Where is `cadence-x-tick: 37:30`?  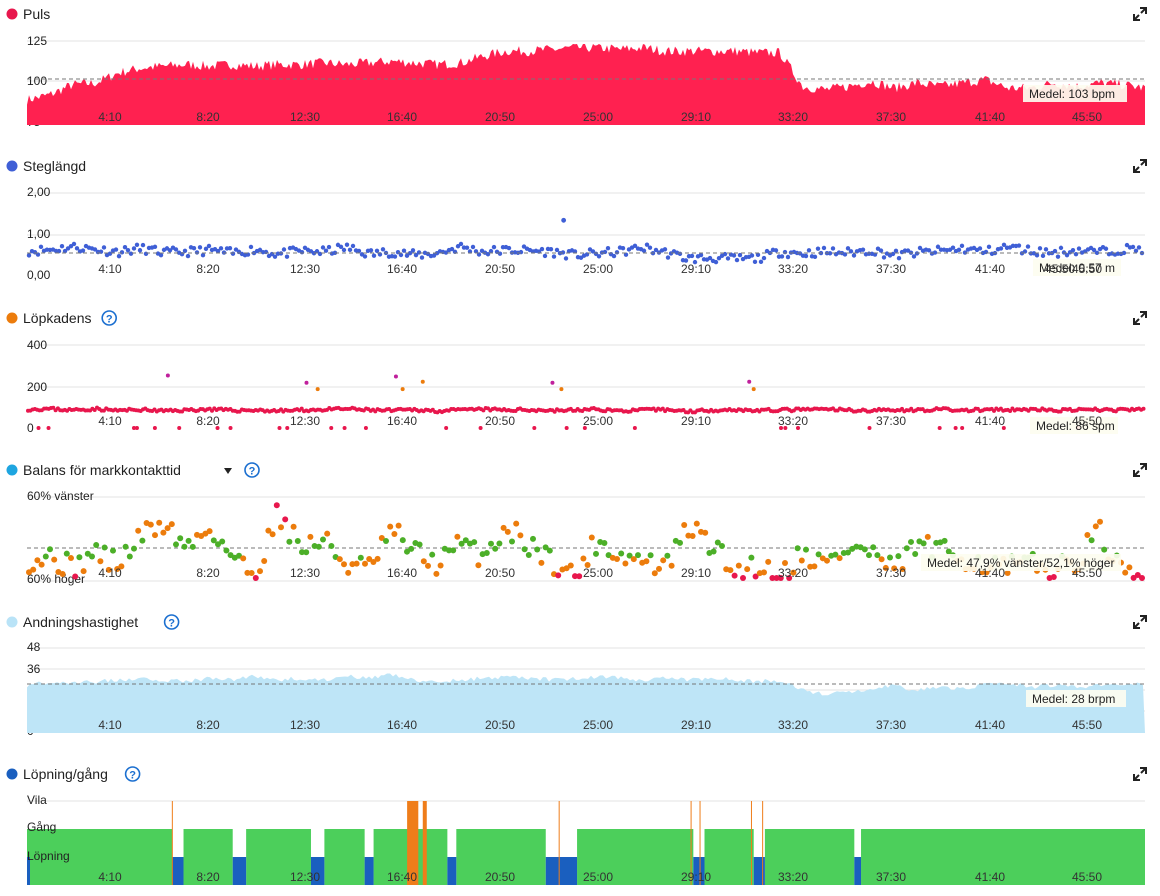 cadence-x-tick: 37:30 is located at coordinates (891, 421).